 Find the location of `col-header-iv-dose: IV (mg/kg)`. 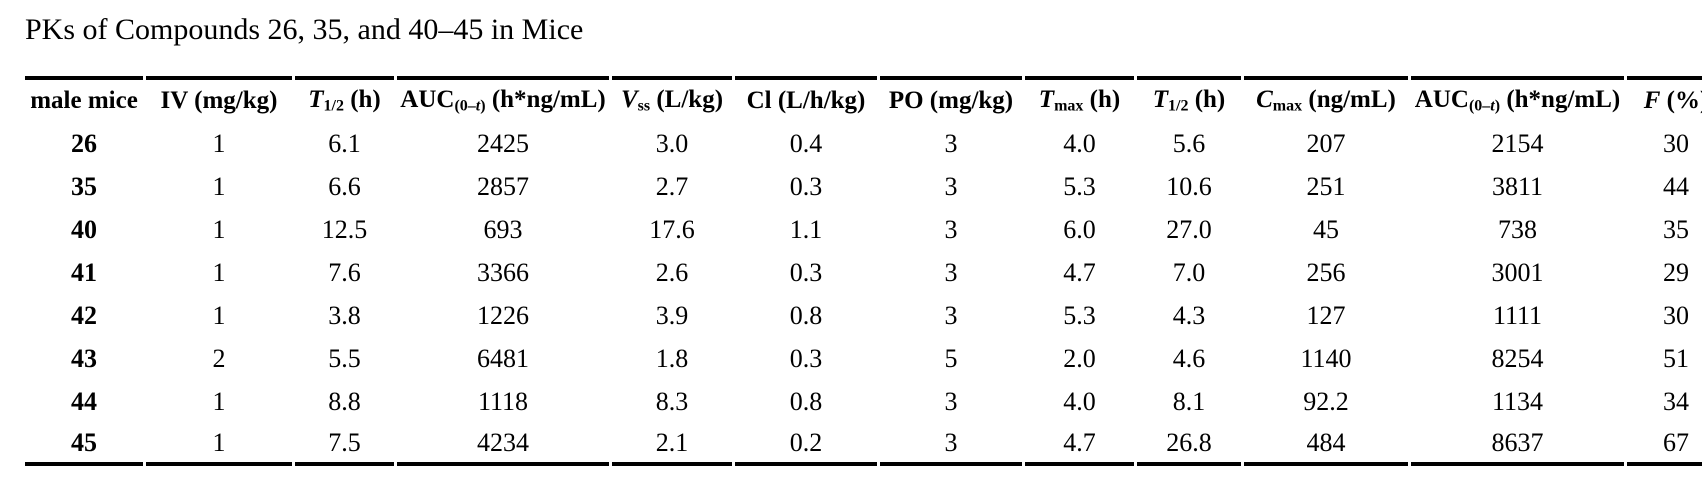

col-header-iv-dose: IV (mg/kg) is located at coordinates (219, 99).